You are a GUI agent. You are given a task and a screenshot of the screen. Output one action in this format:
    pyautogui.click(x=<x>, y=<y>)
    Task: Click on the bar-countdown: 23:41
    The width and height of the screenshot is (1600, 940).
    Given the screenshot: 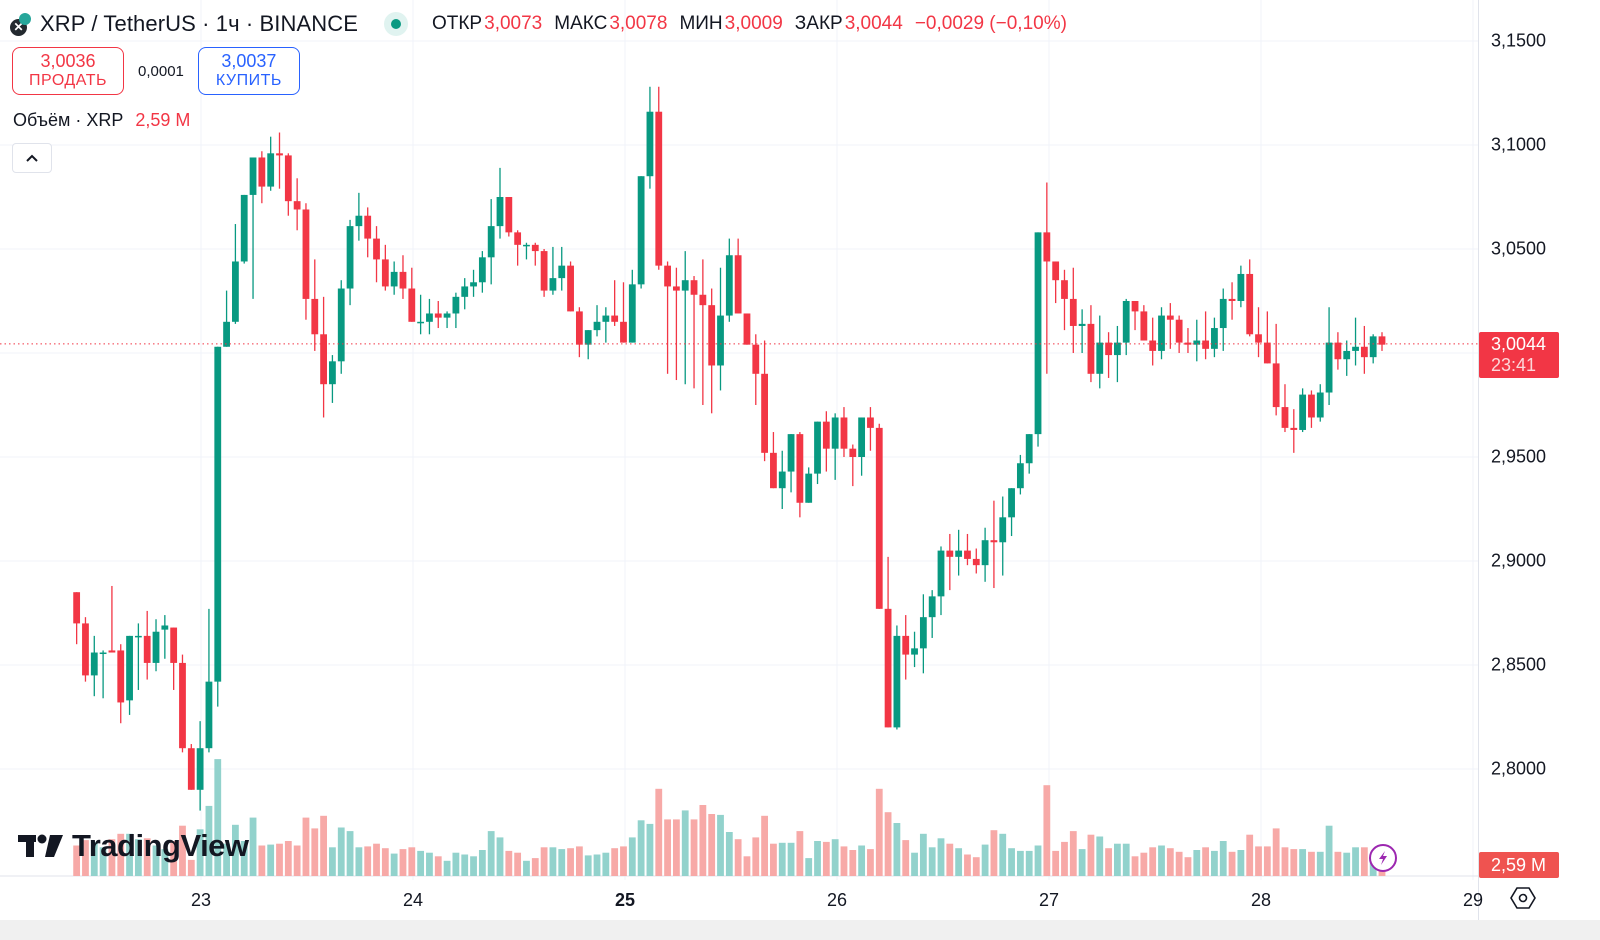 What is the action you would take?
    pyautogui.click(x=1514, y=365)
    